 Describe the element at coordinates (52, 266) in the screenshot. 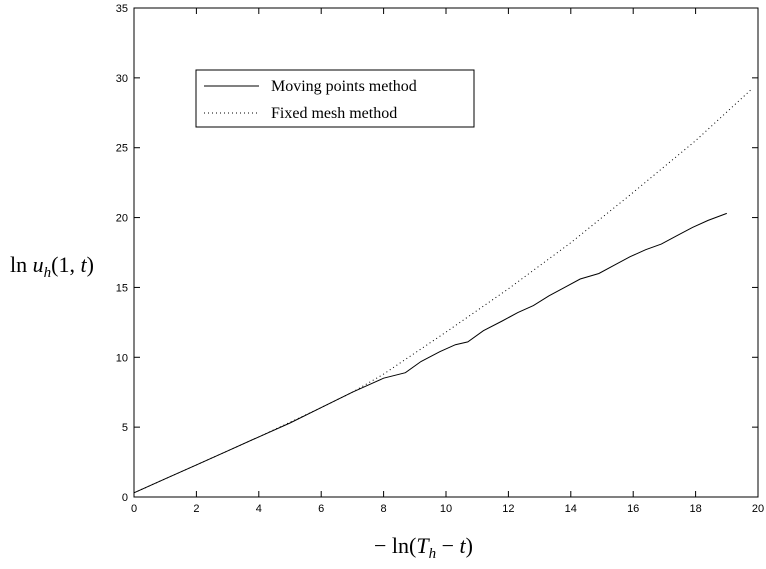

I see `y-axis-label: ln uh(1, t)` at that location.